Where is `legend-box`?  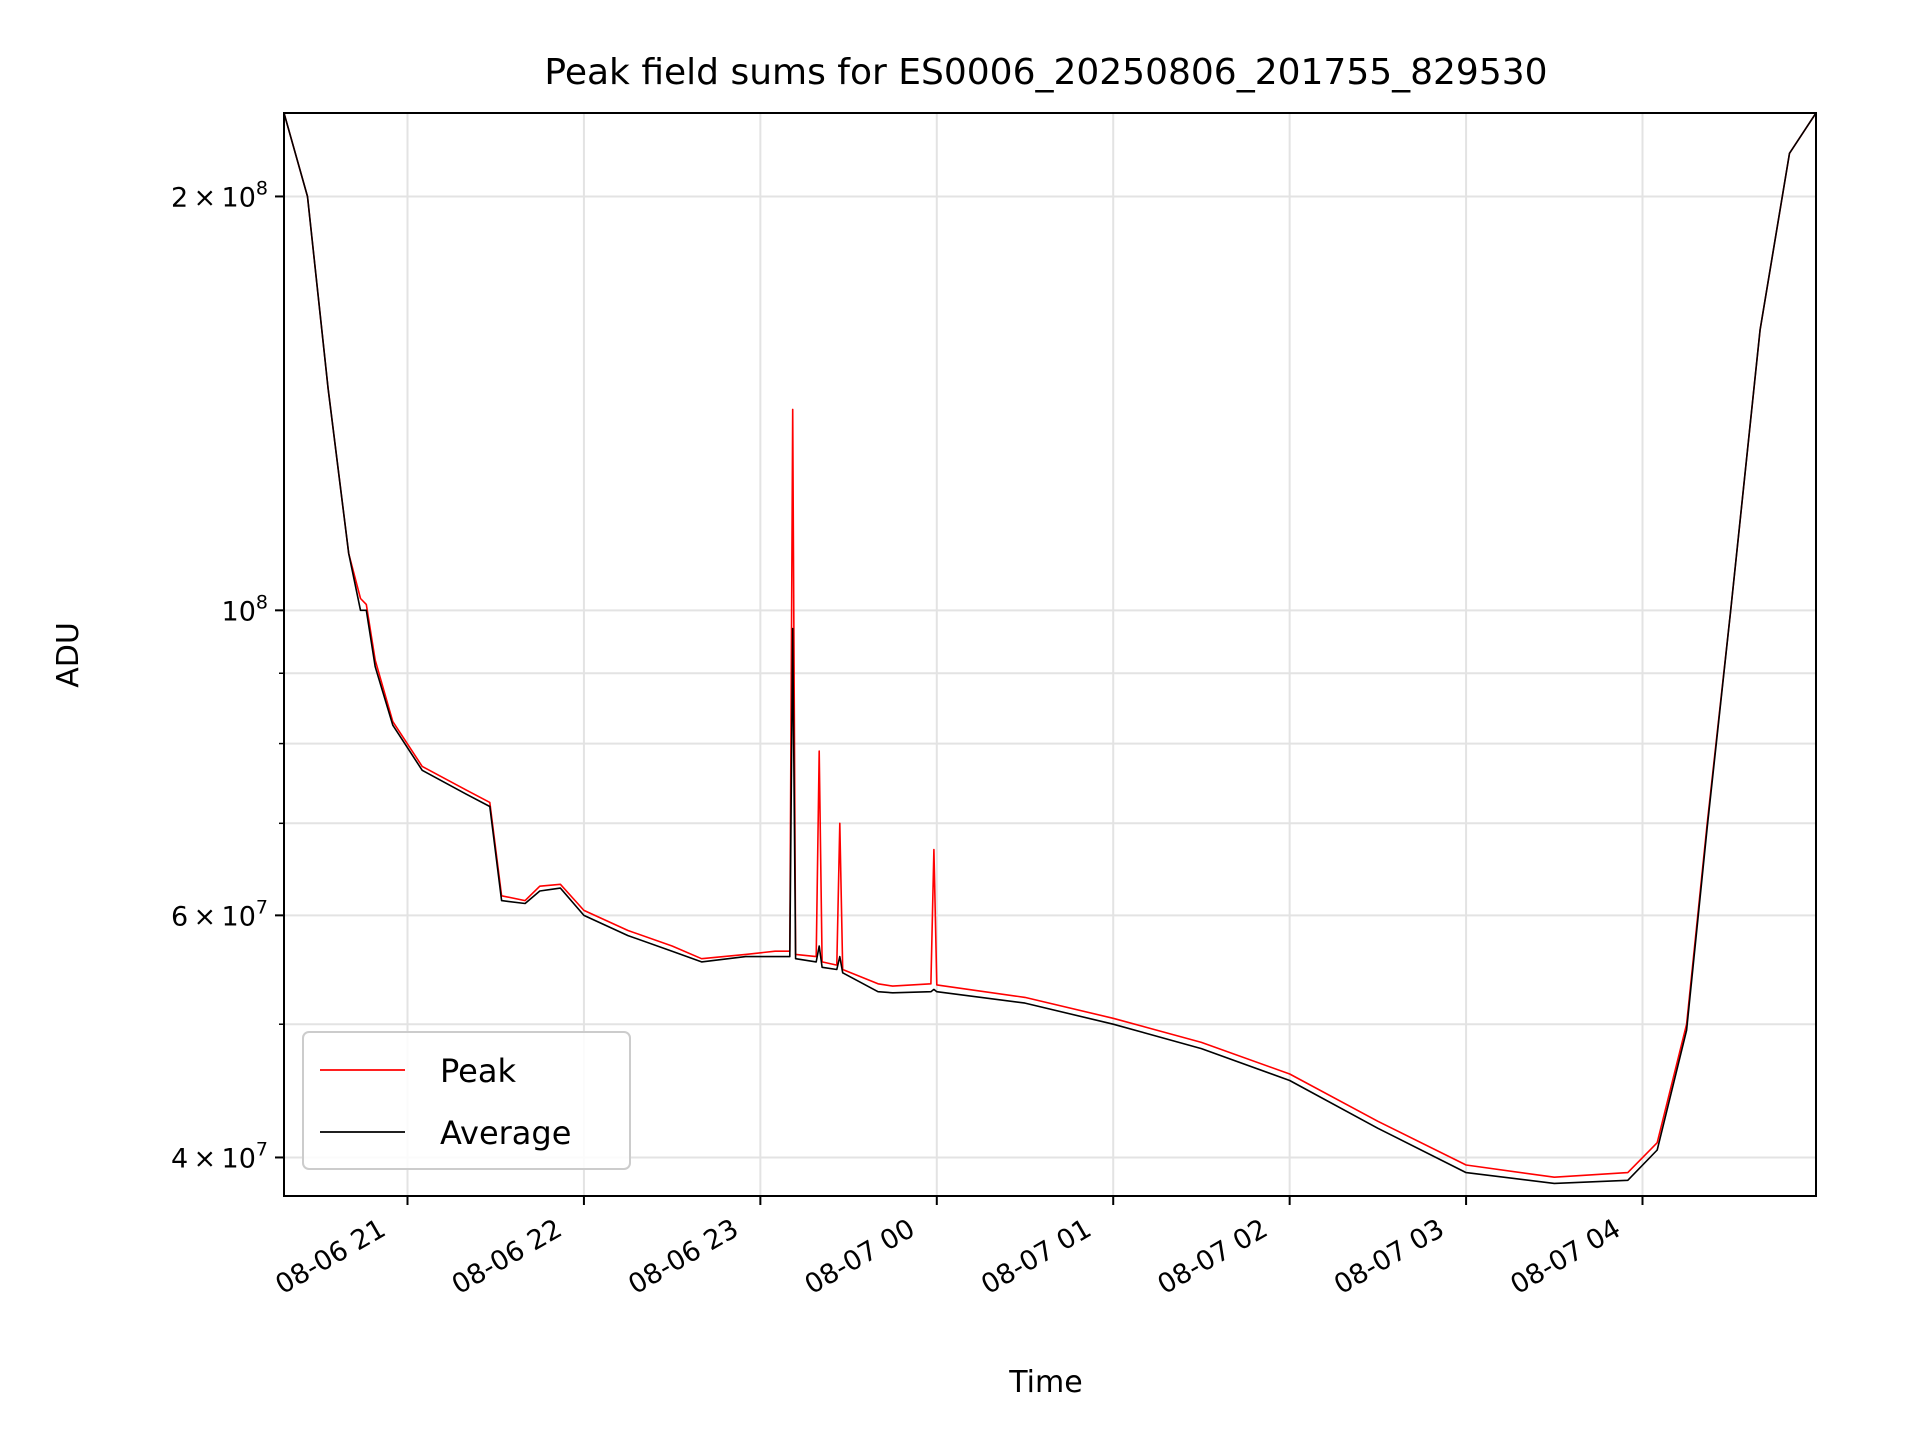 legend-box is located at coordinates (466, 1100).